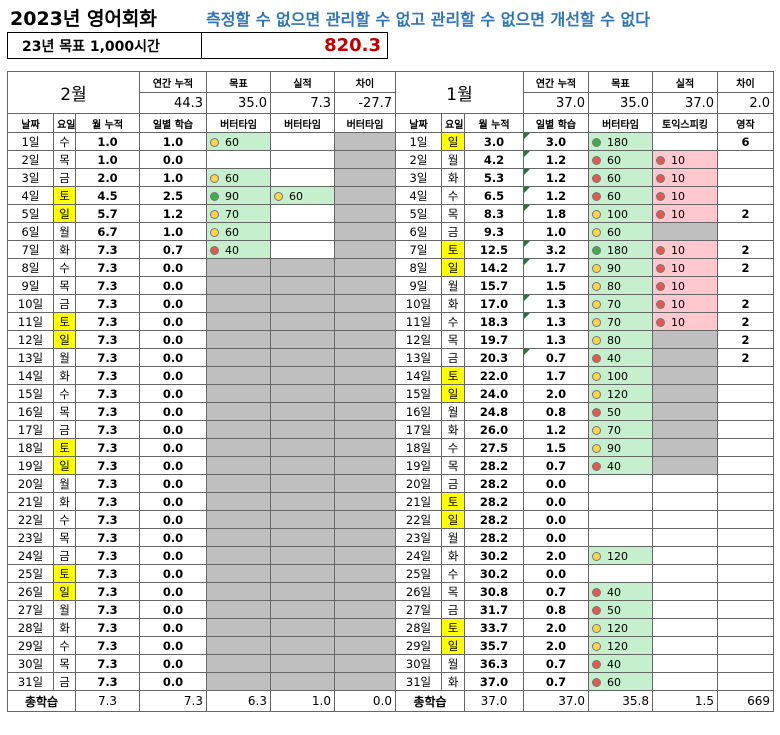  Describe the element at coordinates (418, 393) in the screenshot. I see `date-cell: 15일` at that location.